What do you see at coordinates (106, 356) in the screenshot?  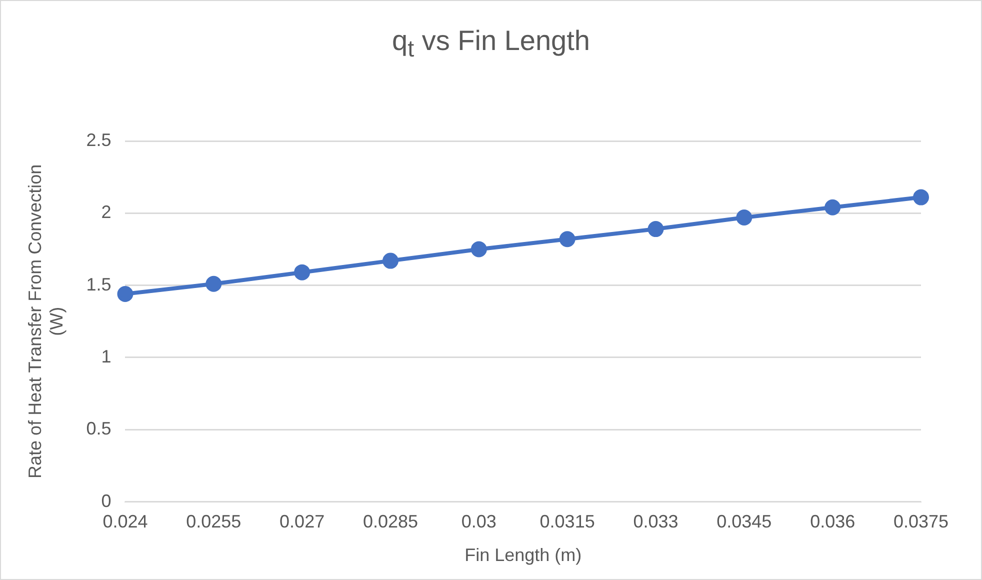 I see `y-tick-label: 1` at bounding box center [106, 356].